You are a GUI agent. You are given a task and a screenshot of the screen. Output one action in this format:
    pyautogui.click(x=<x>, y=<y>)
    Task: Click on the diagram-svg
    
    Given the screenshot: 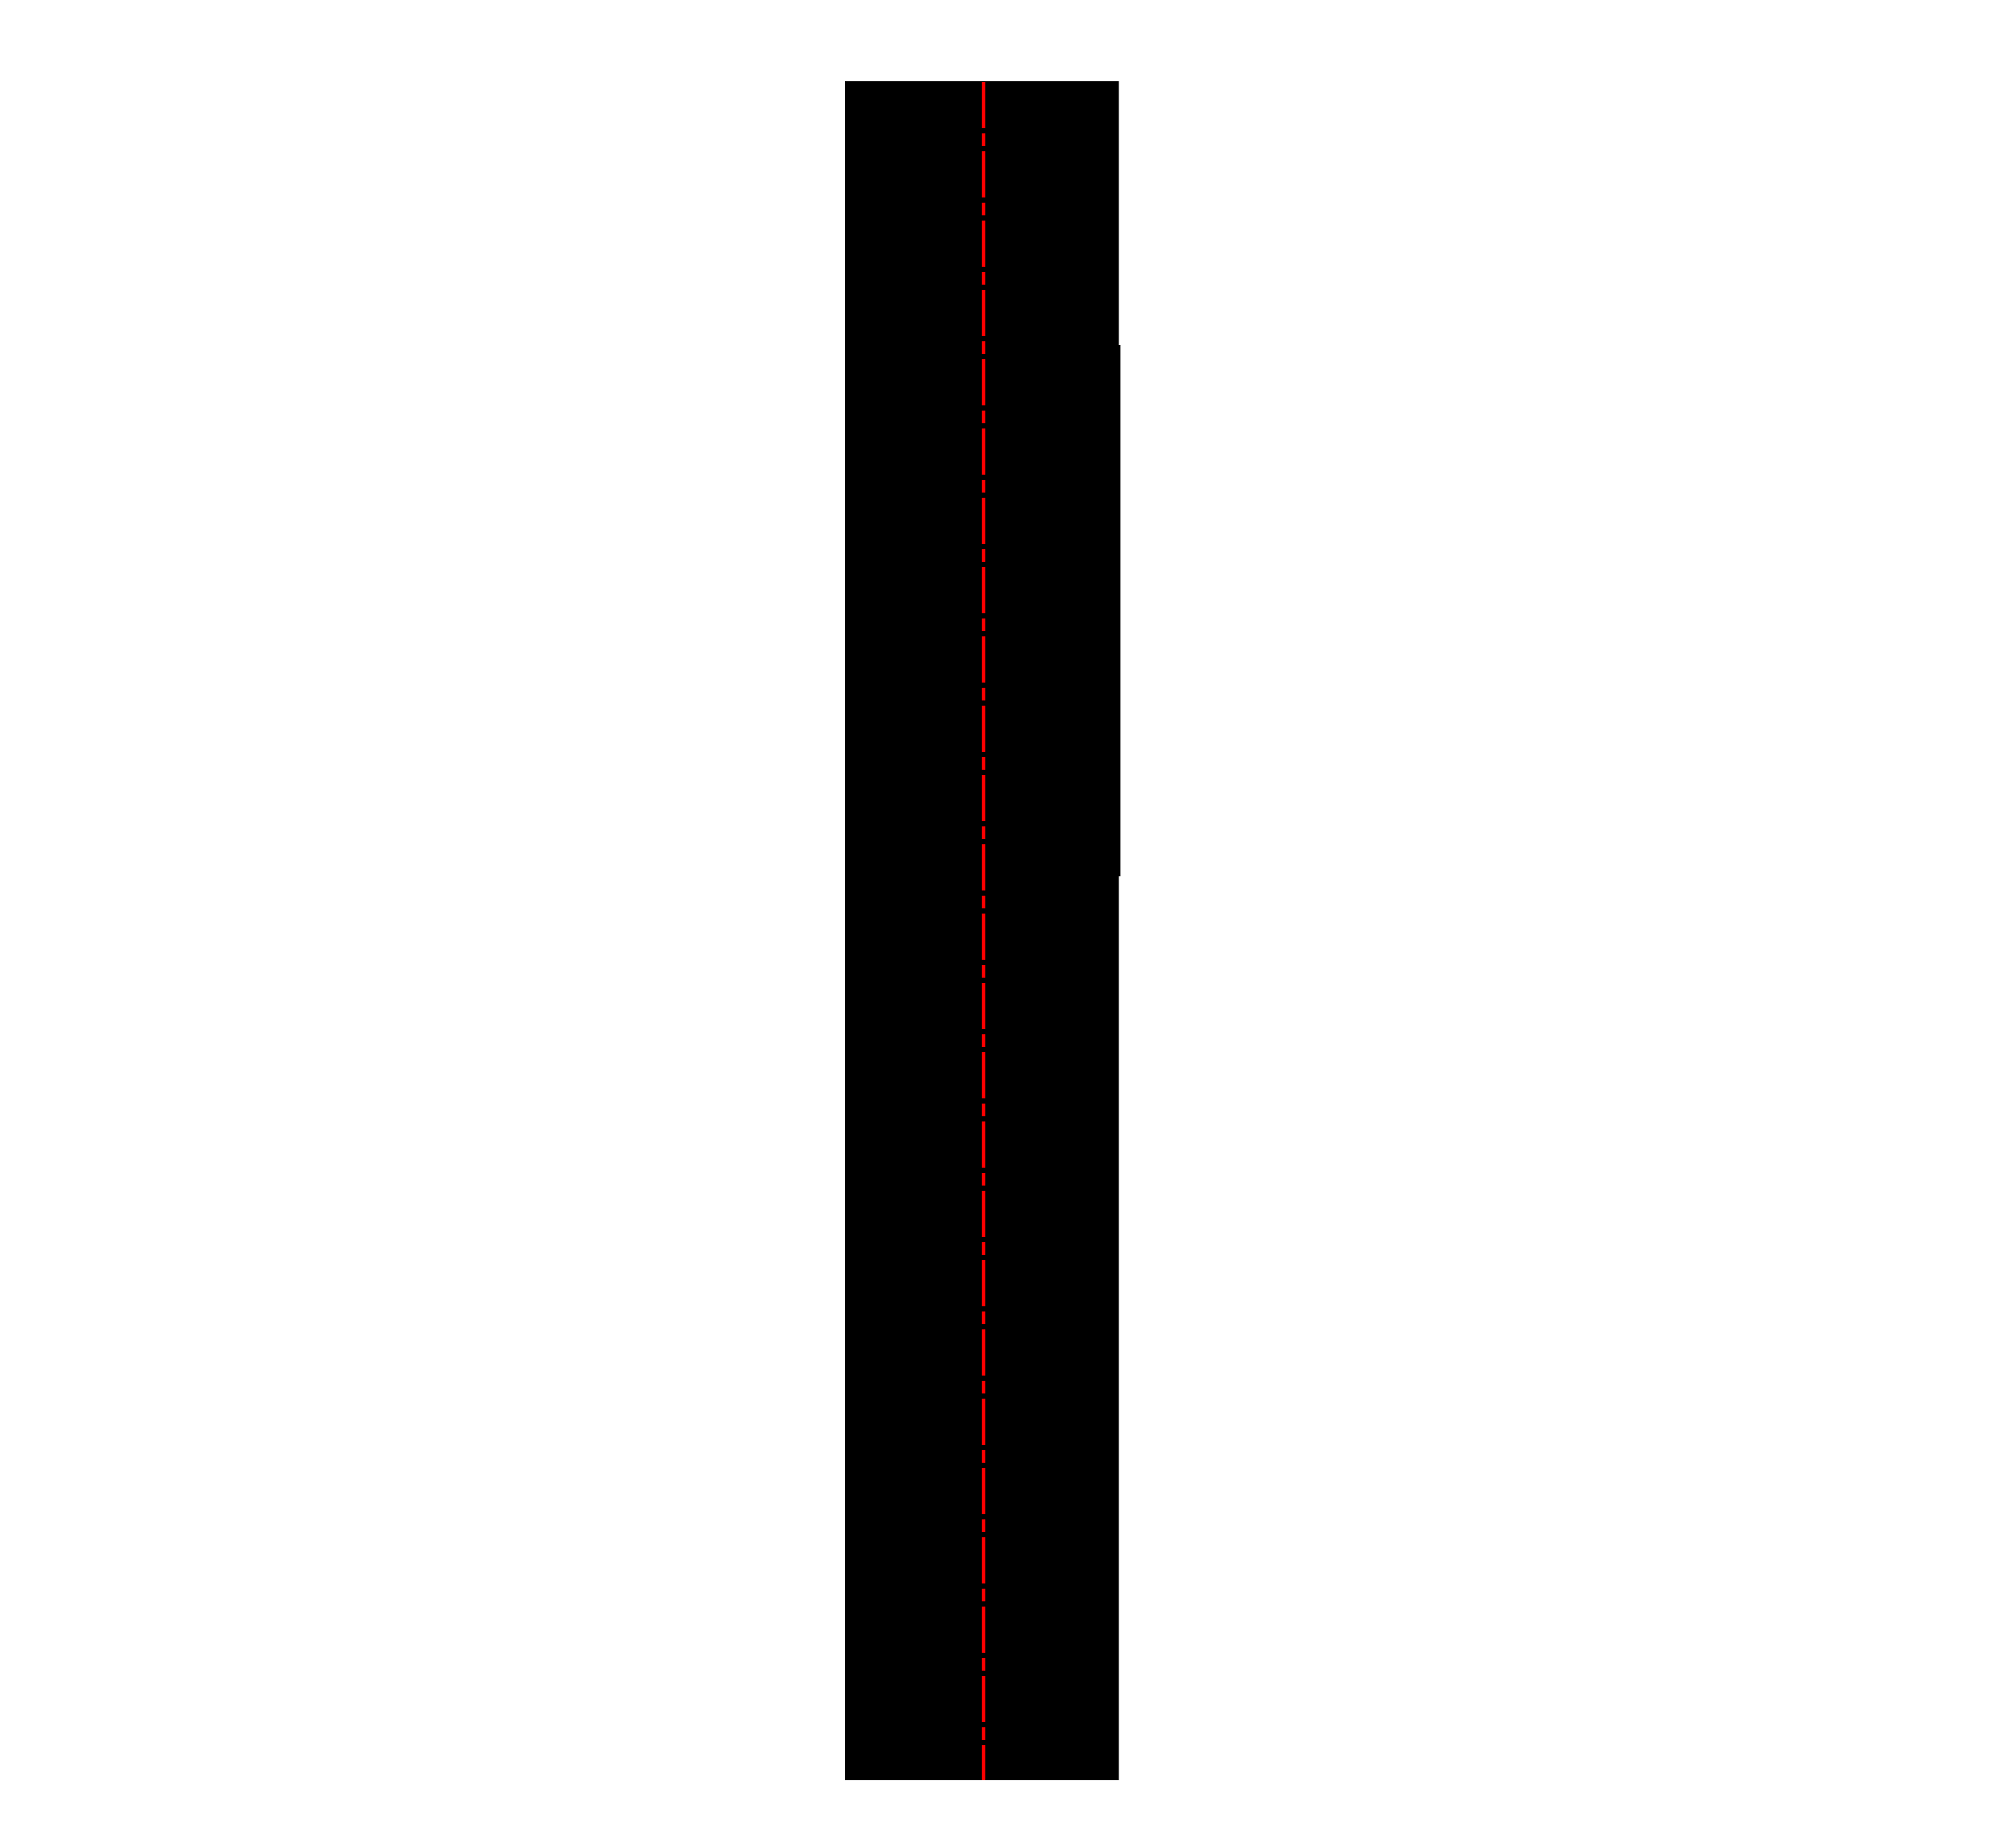 What is the action you would take?
    pyautogui.click(x=983, y=930)
    